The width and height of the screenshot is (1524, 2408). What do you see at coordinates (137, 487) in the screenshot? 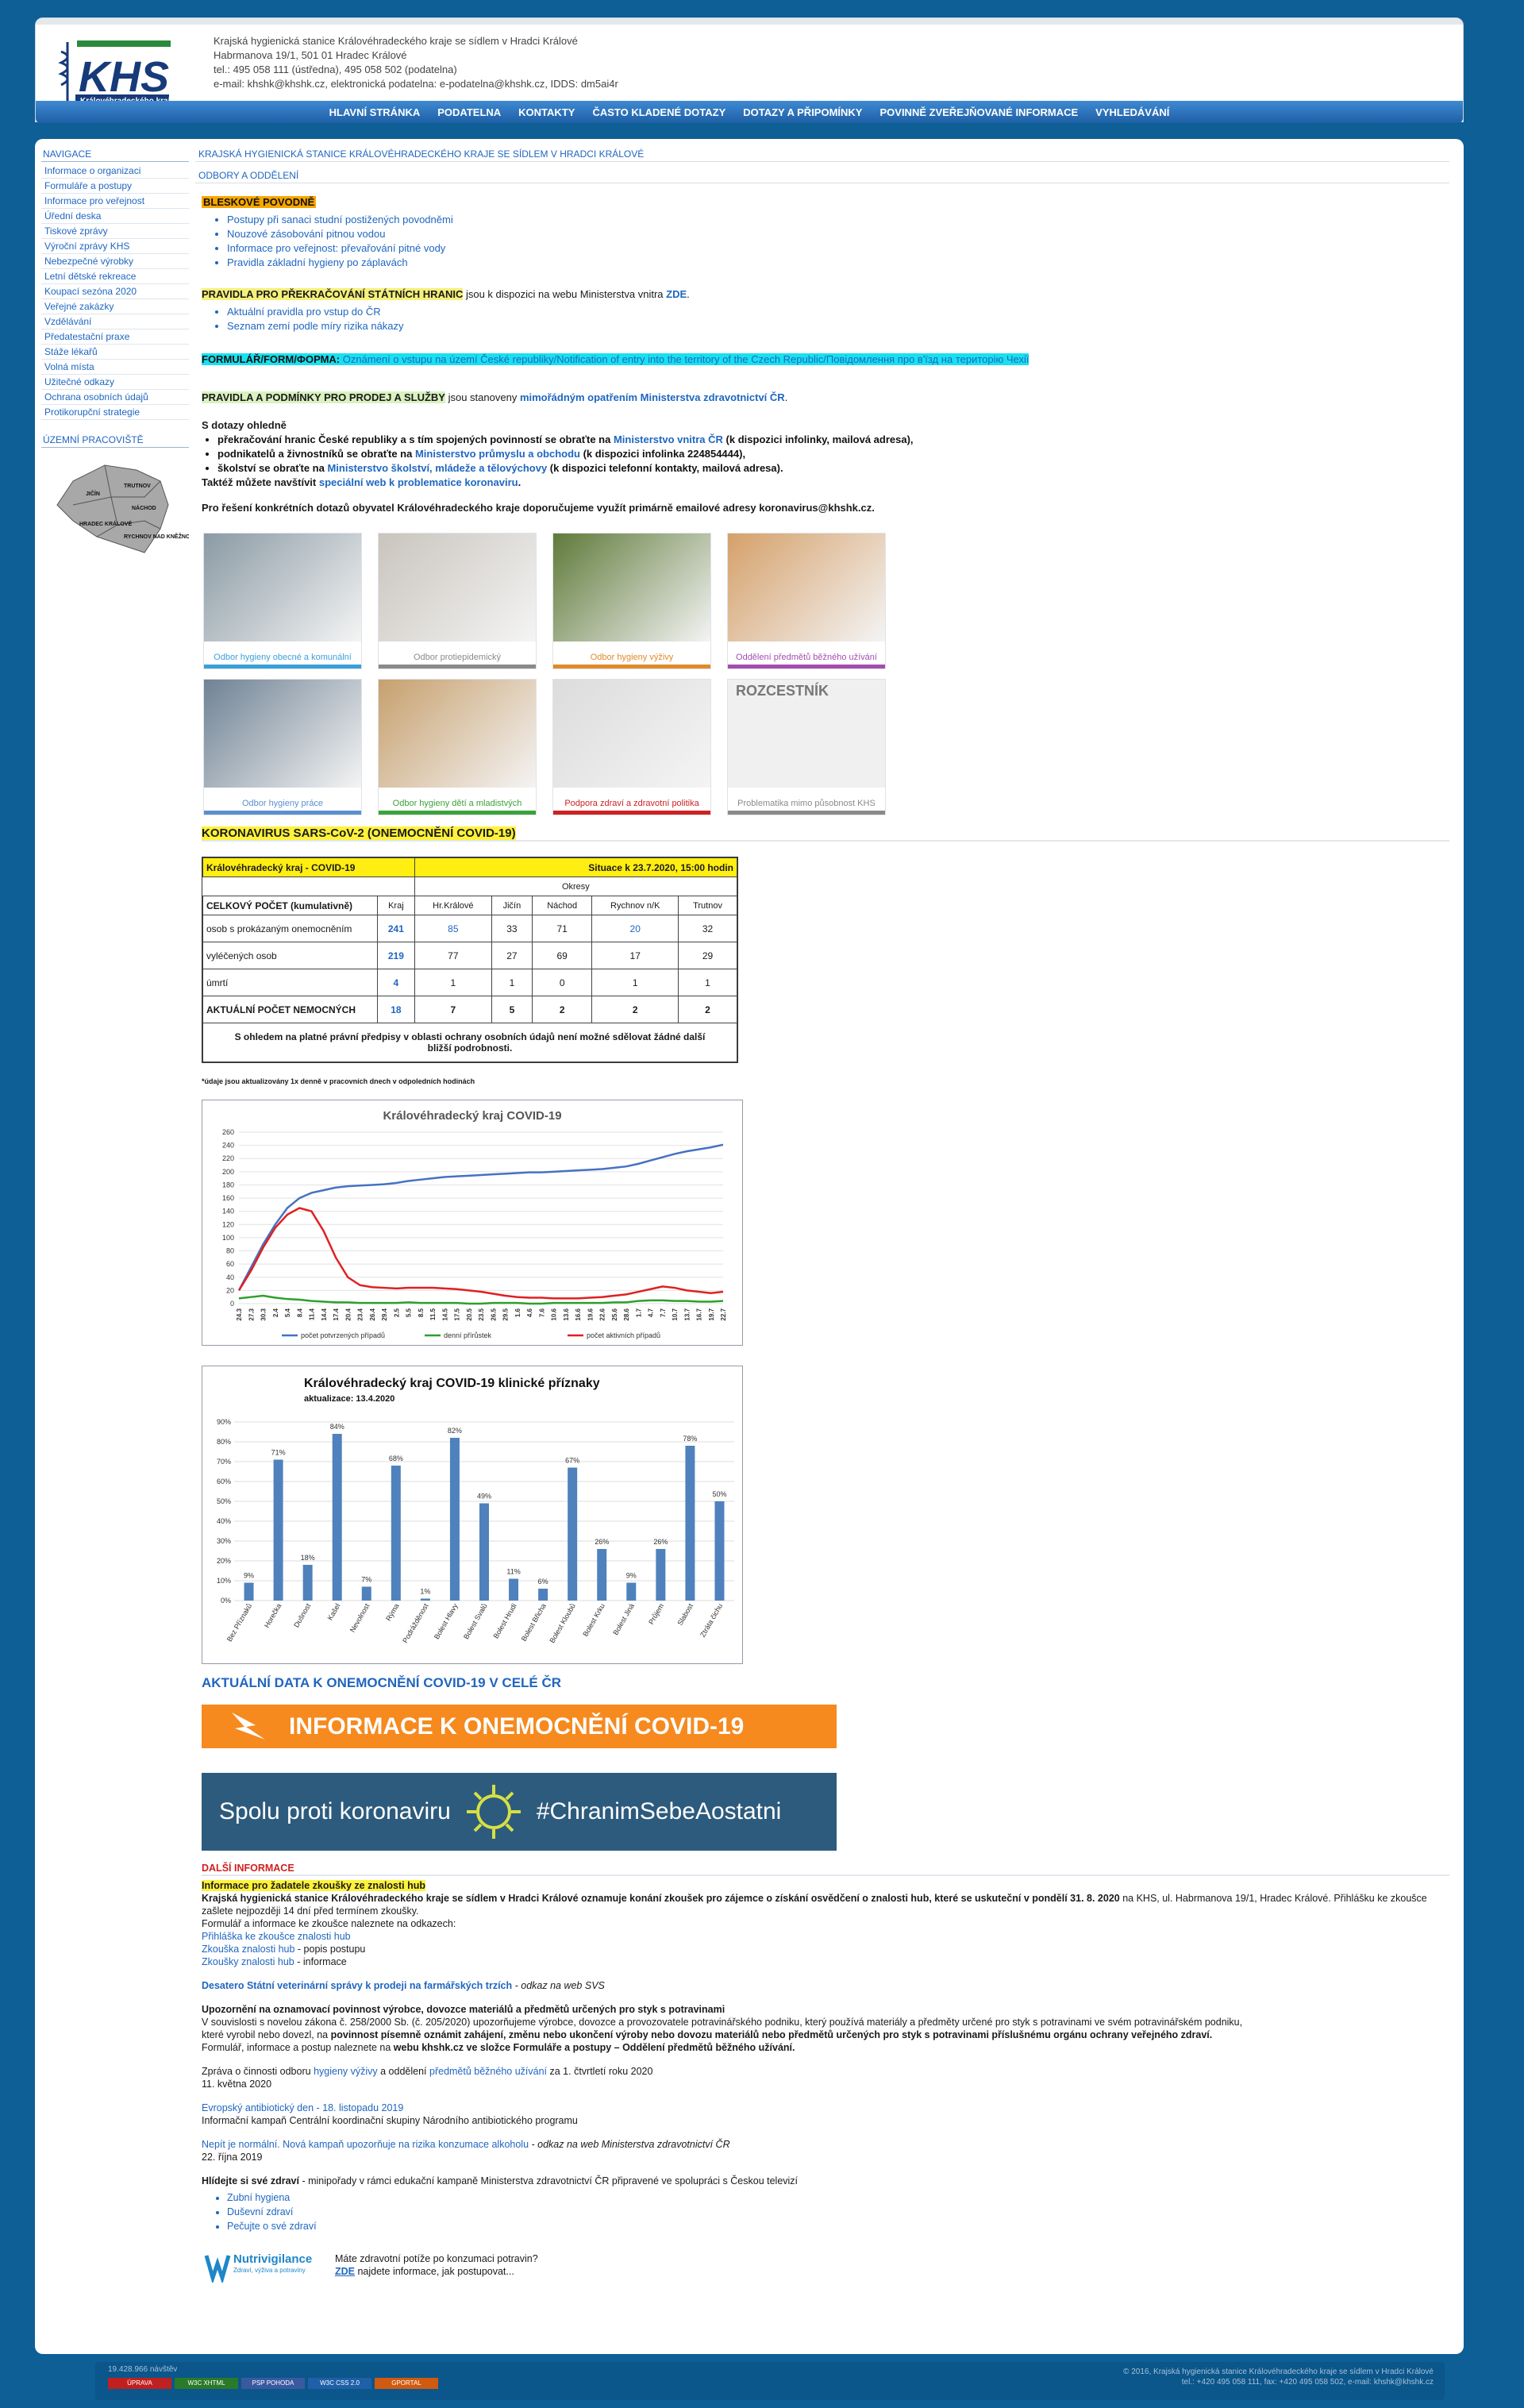
I see `map-label-trutnov: TRUTNOV` at bounding box center [137, 487].